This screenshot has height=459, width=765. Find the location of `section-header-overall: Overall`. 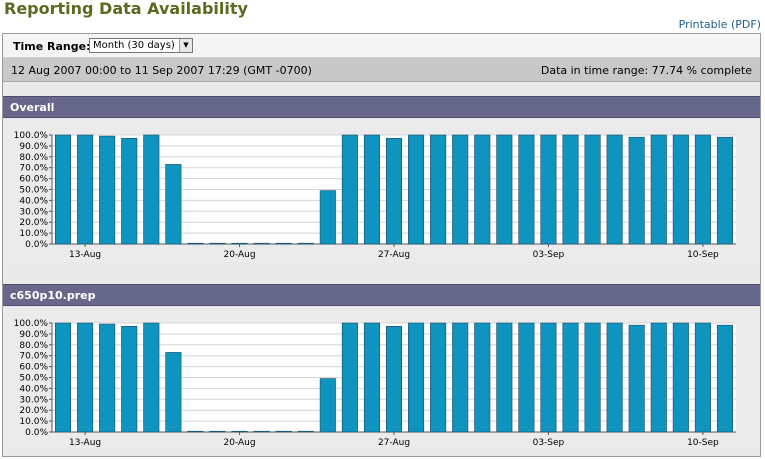

section-header-overall: Overall is located at coordinates (381, 107).